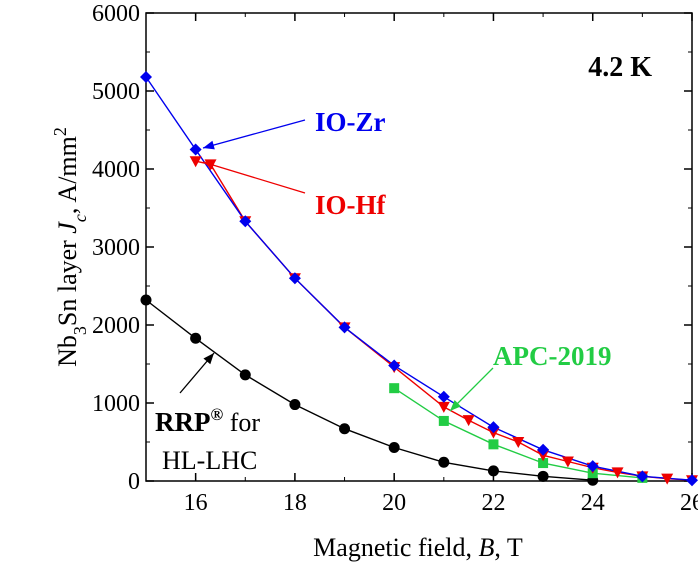 The image size is (698, 567). Describe the element at coordinates (394, 503) in the screenshot. I see `x-tick-label: 20` at that location.